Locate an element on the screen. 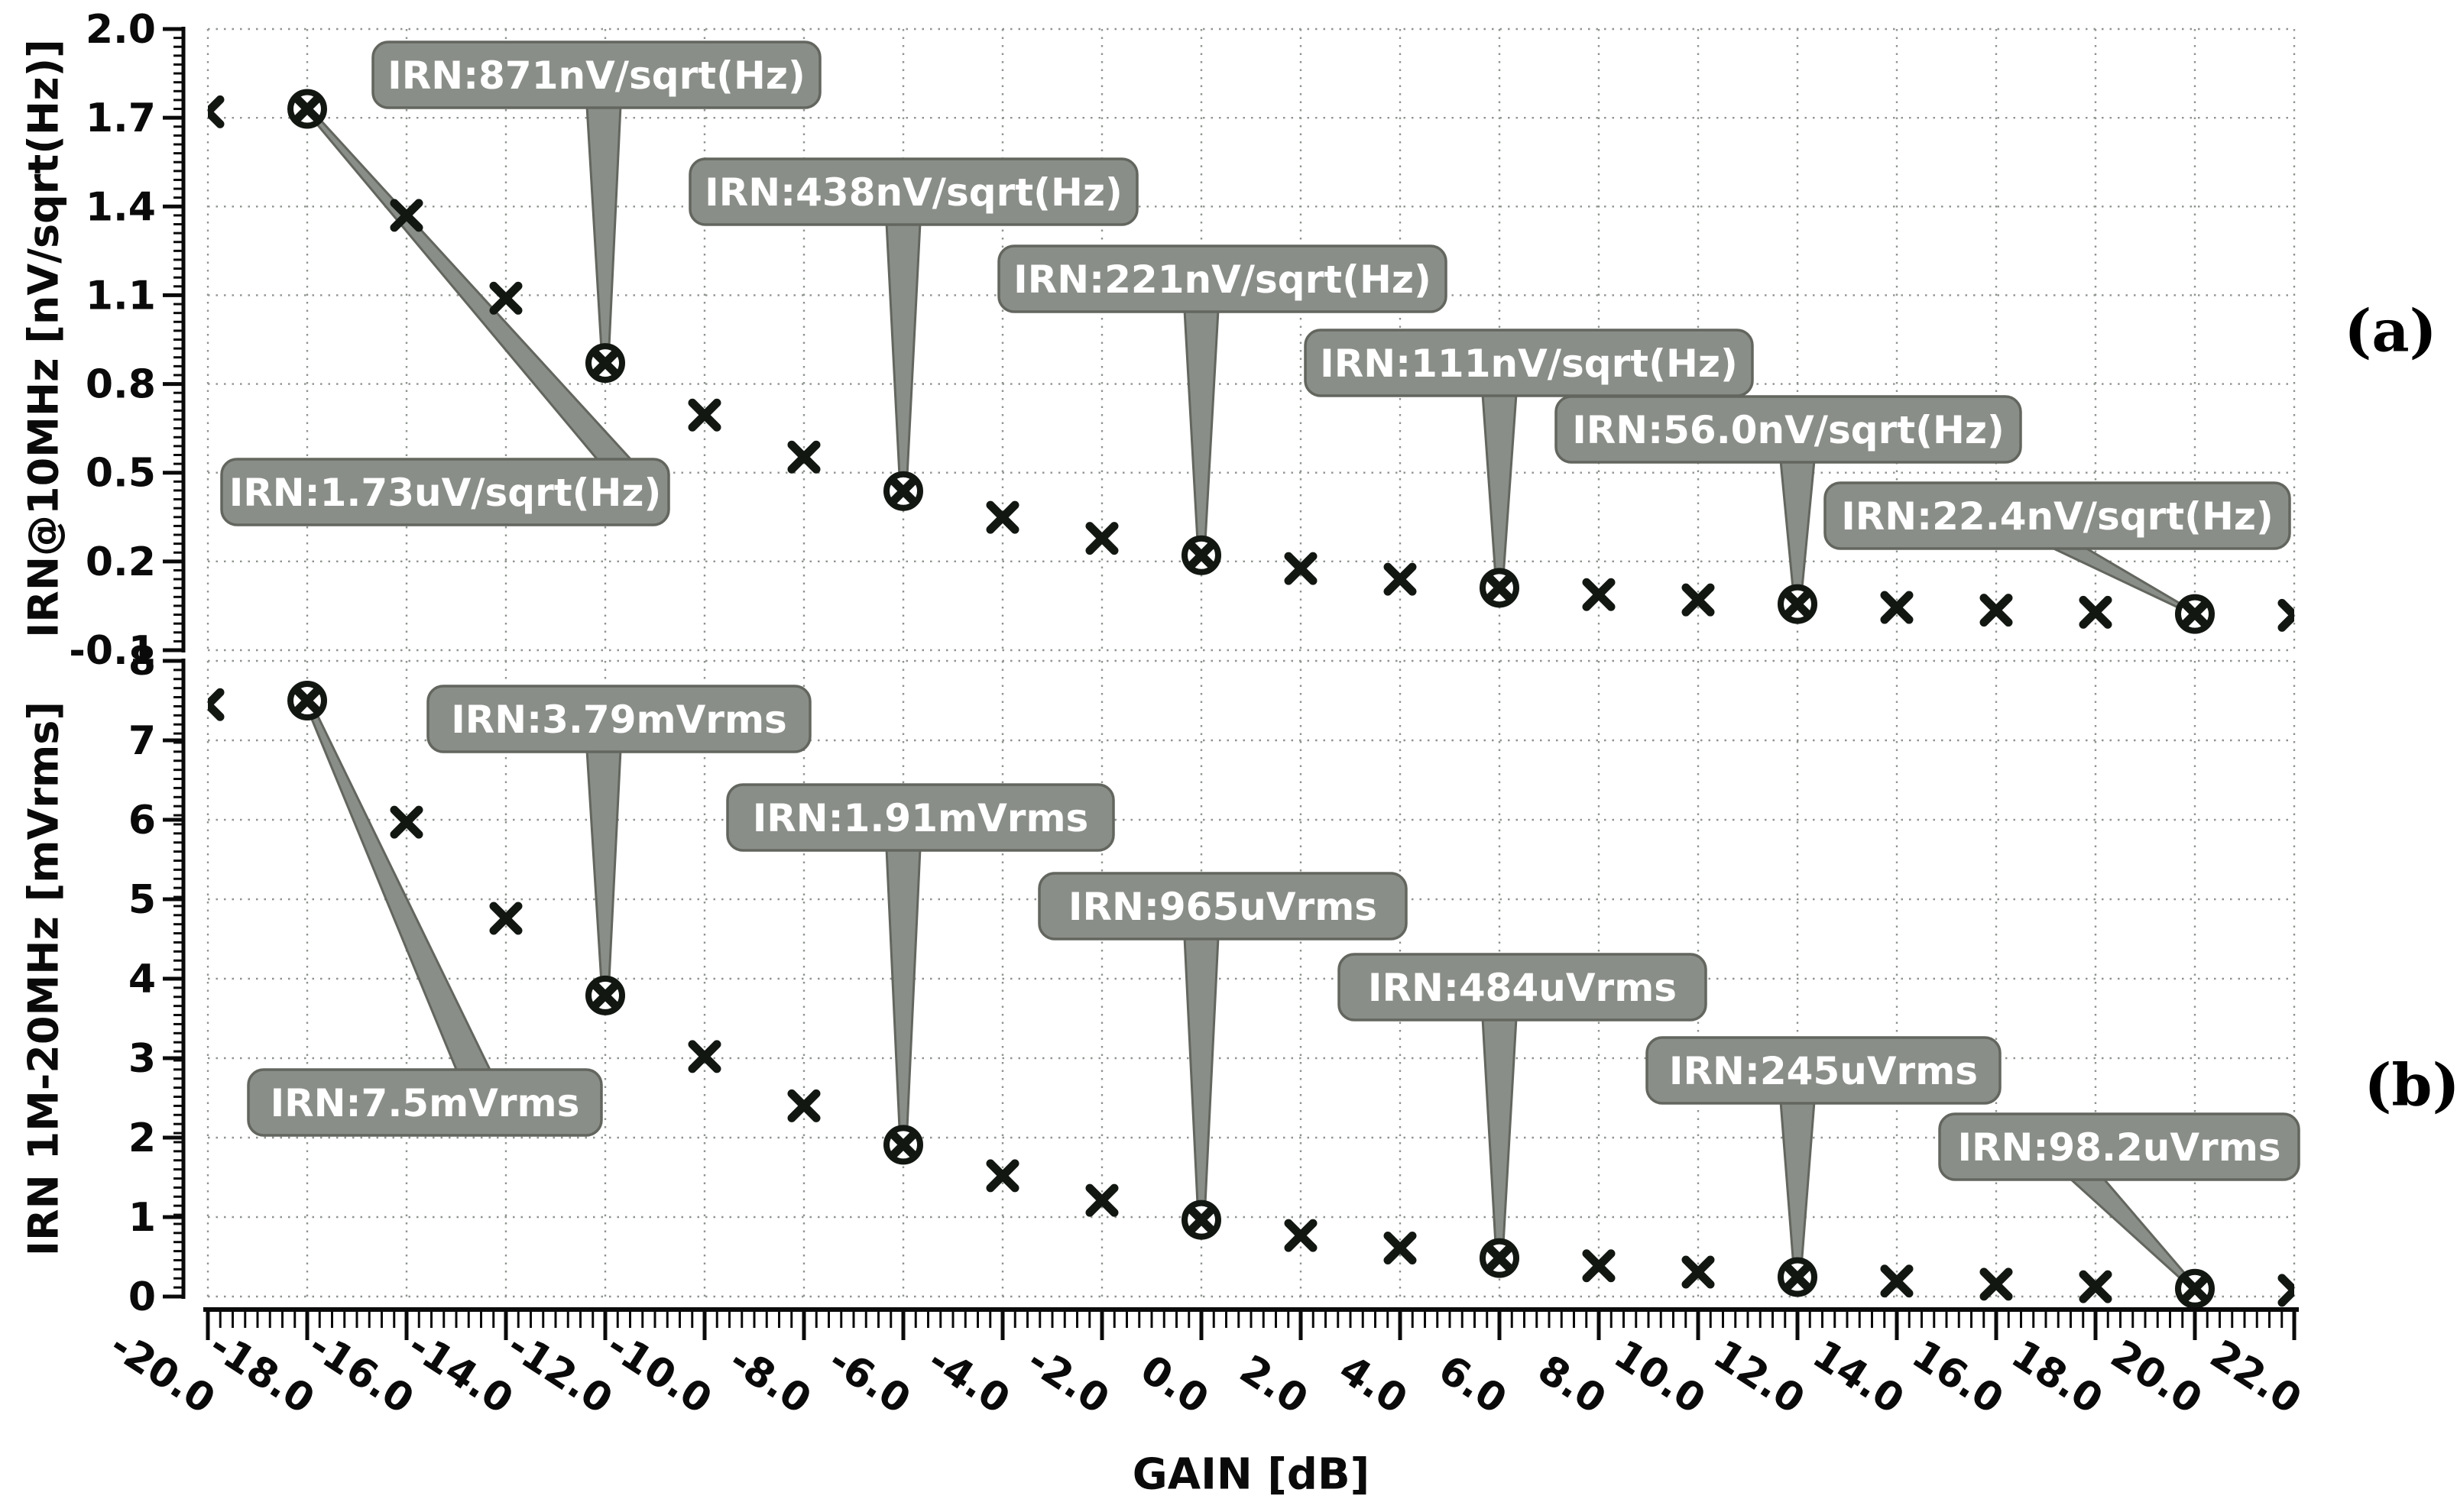 This screenshot has width=2457, height=1512. bottom-y-axis-label: IRN 1M-20MHz [mVrms] is located at coordinates (43, 979).